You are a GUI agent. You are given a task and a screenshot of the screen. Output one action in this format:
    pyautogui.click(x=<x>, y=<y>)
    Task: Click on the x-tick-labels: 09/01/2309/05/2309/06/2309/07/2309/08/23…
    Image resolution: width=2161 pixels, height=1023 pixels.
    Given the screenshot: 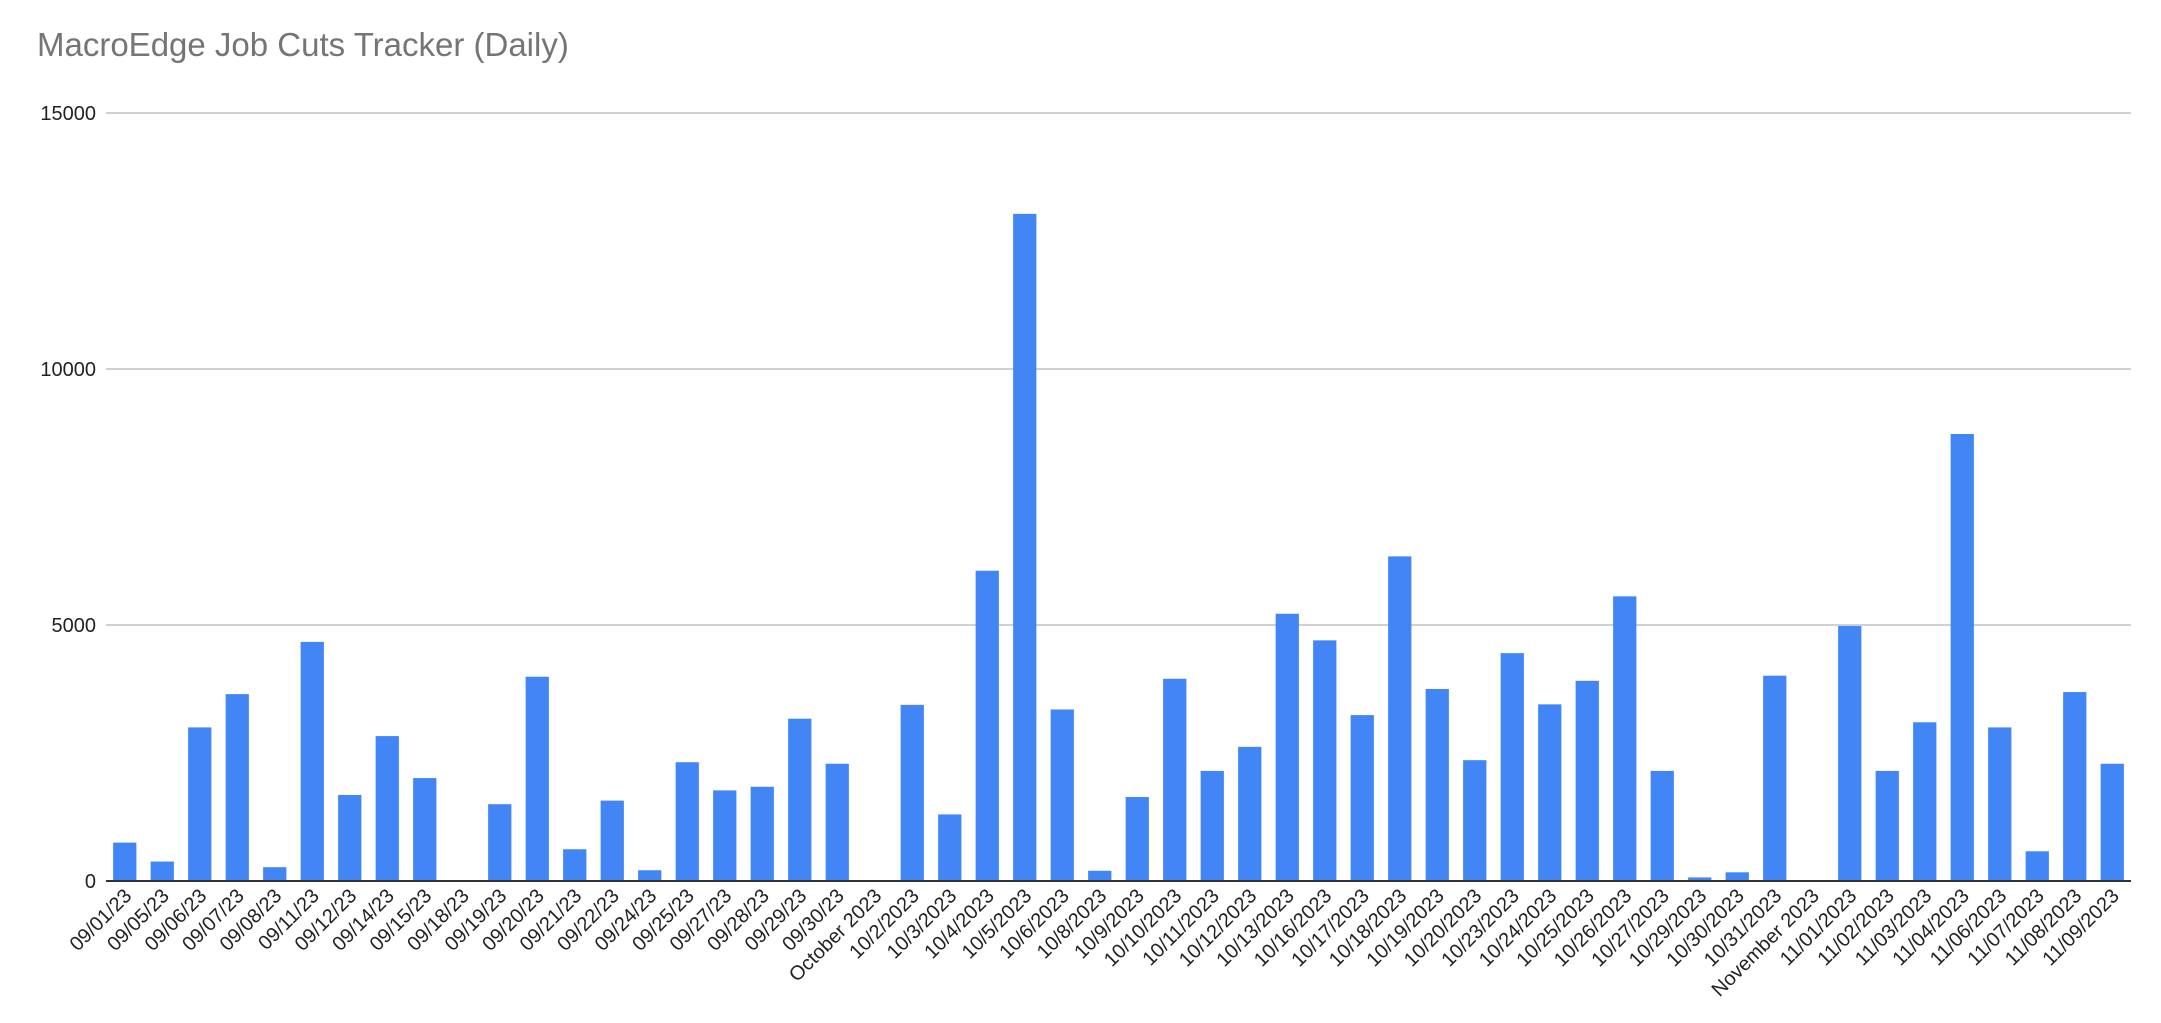 What is the action you would take?
    pyautogui.click(x=1095, y=943)
    